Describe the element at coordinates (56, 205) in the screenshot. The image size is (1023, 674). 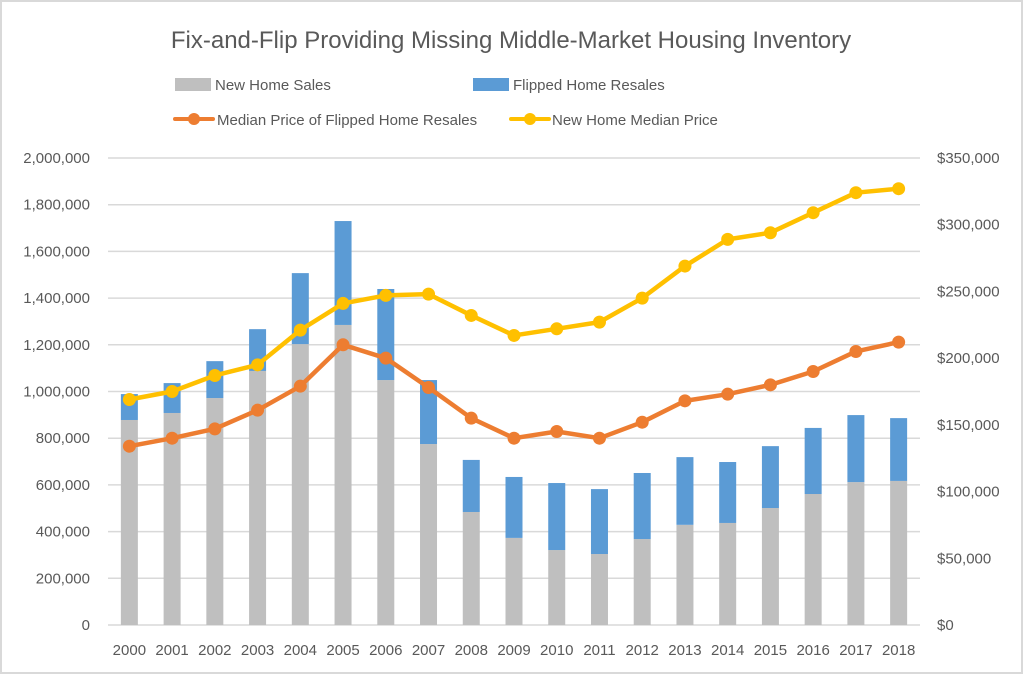
I see `y-tick-label: 1,800,000` at that location.